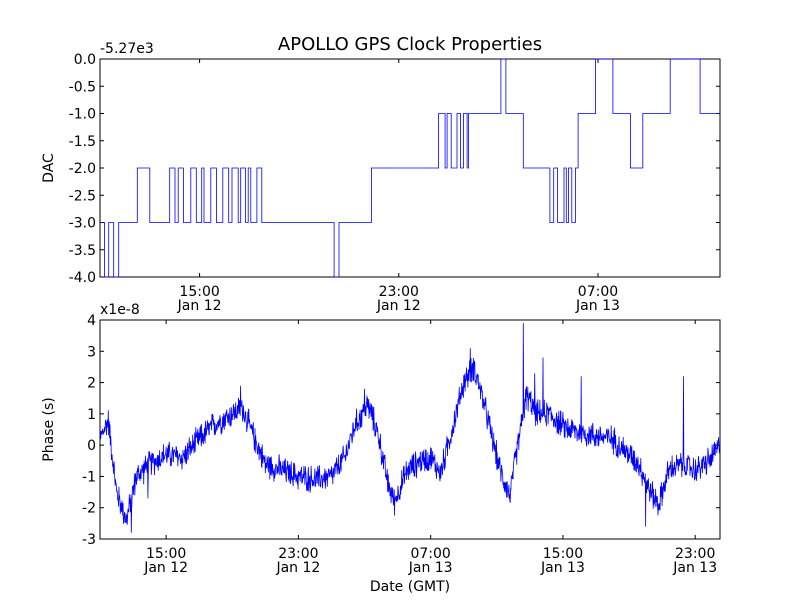  Describe the element at coordinates (82, 224) in the screenshot. I see `y-tick-label: -3.0` at that location.